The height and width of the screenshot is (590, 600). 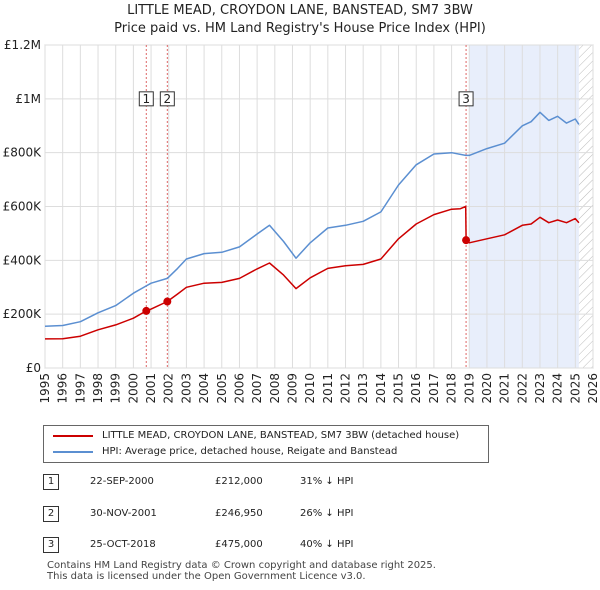 I want to click on transaction-number: 2, so click(x=51, y=514).